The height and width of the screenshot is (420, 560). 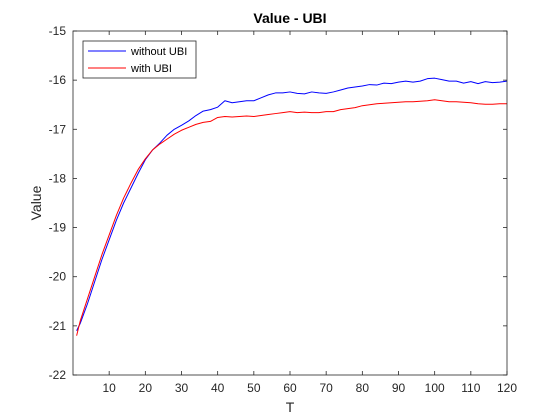 What do you see at coordinates (363, 388) in the screenshot?
I see `x-tick-label: 80` at bounding box center [363, 388].